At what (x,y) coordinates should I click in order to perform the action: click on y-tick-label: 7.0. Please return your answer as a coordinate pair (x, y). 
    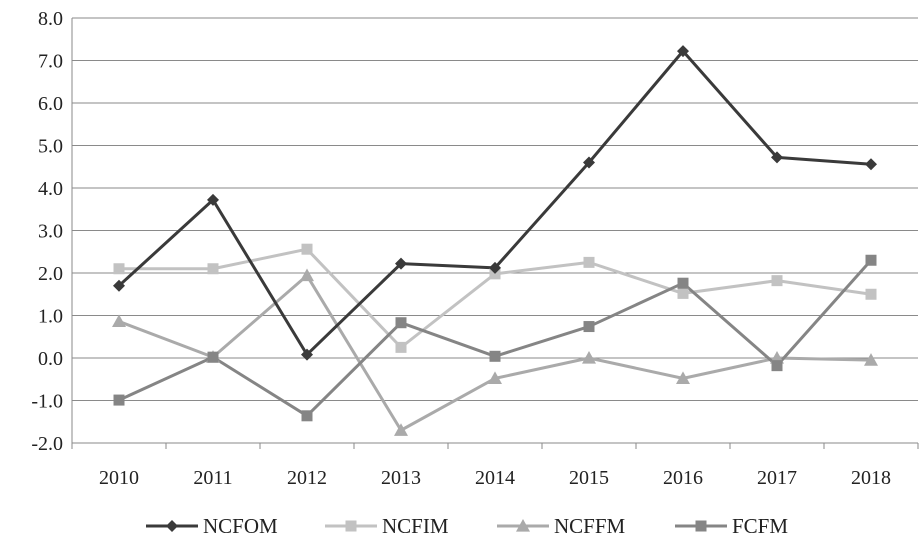
    Looking at the image, I should click on (50, 62).